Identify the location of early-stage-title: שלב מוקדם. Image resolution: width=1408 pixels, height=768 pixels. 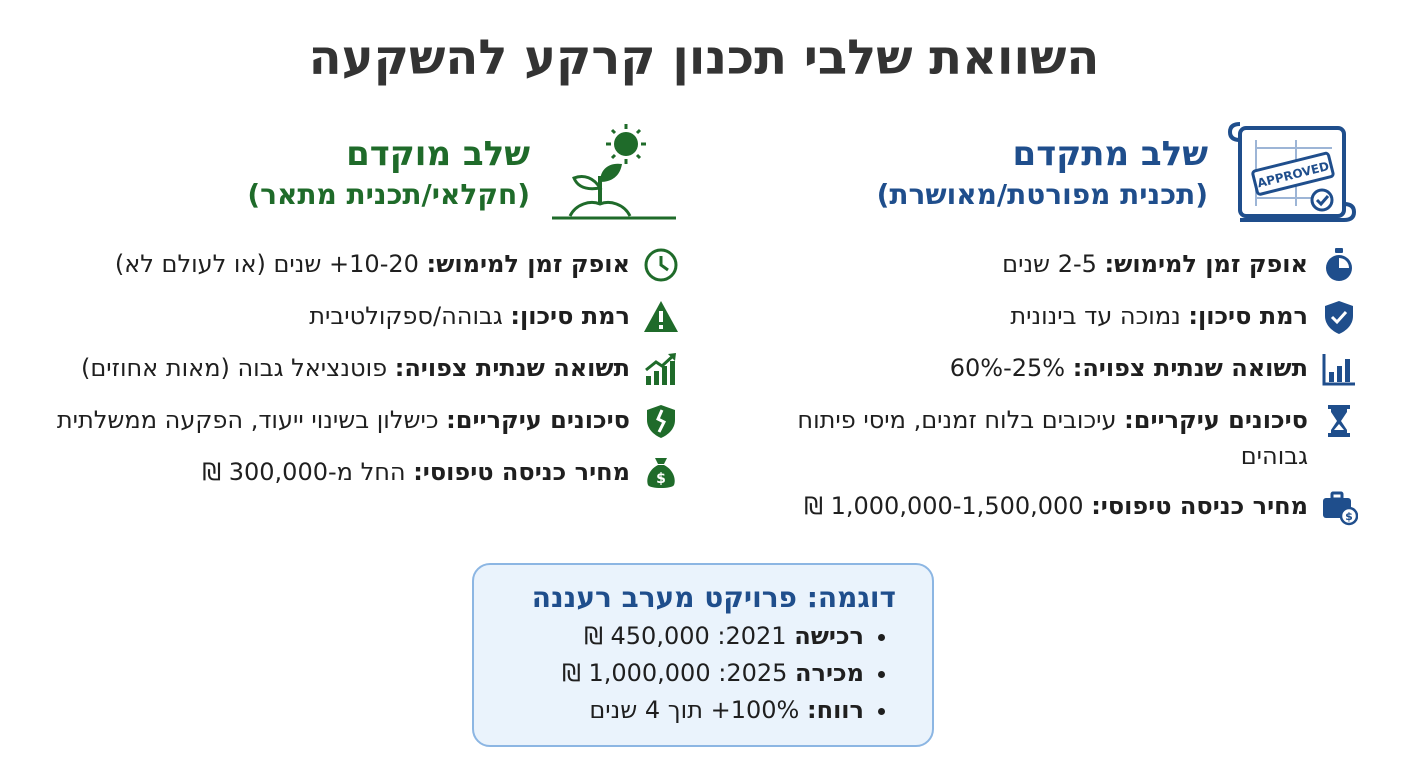
(438, 154).